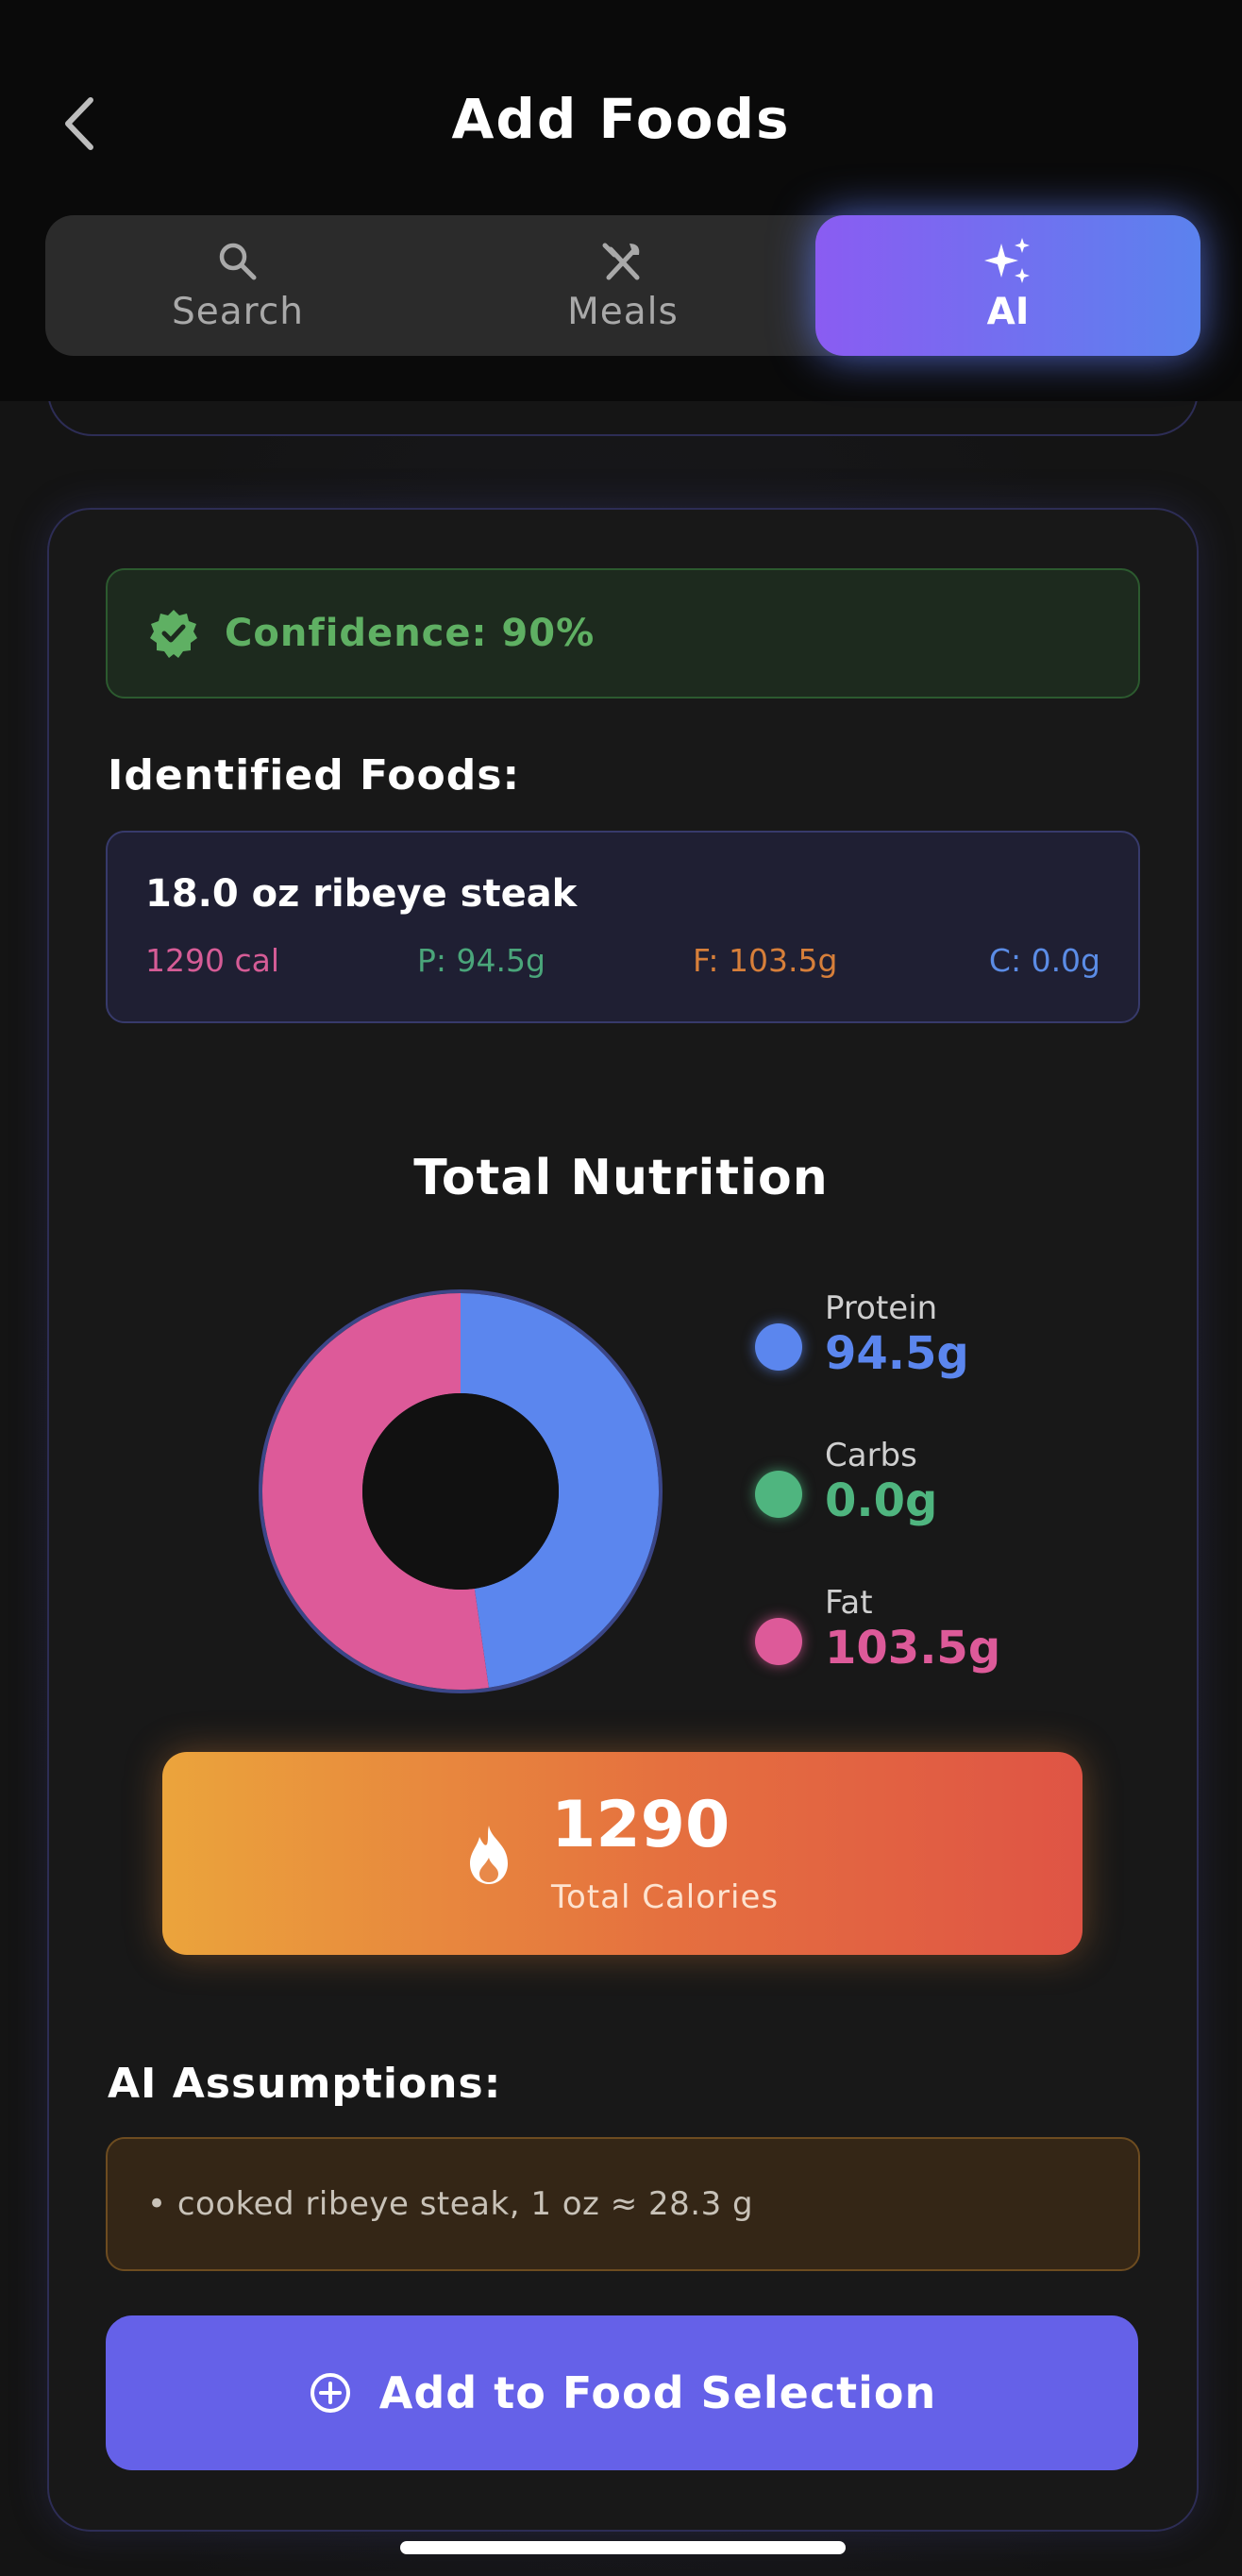 The image size is (1242, 2576). I want to click on tab-ai-label: AI, so click(1008, 312).